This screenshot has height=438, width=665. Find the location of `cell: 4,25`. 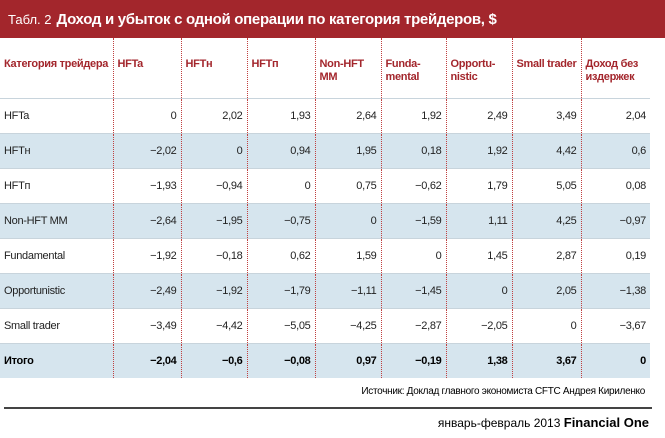

cell: 4,25 is located at coordinates (546, 220).